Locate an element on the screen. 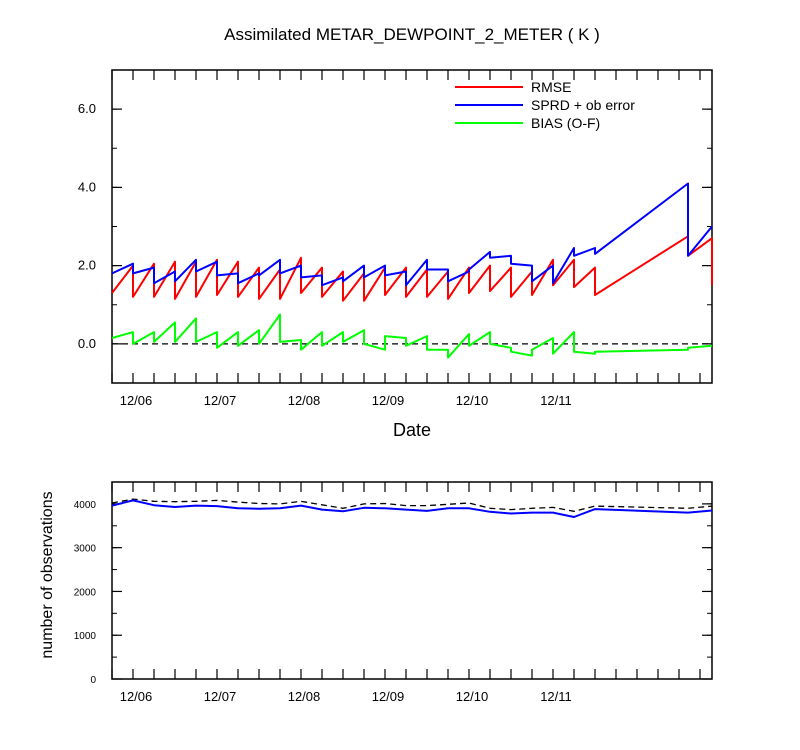  series-assimilated is located at coordinates (412, 508).